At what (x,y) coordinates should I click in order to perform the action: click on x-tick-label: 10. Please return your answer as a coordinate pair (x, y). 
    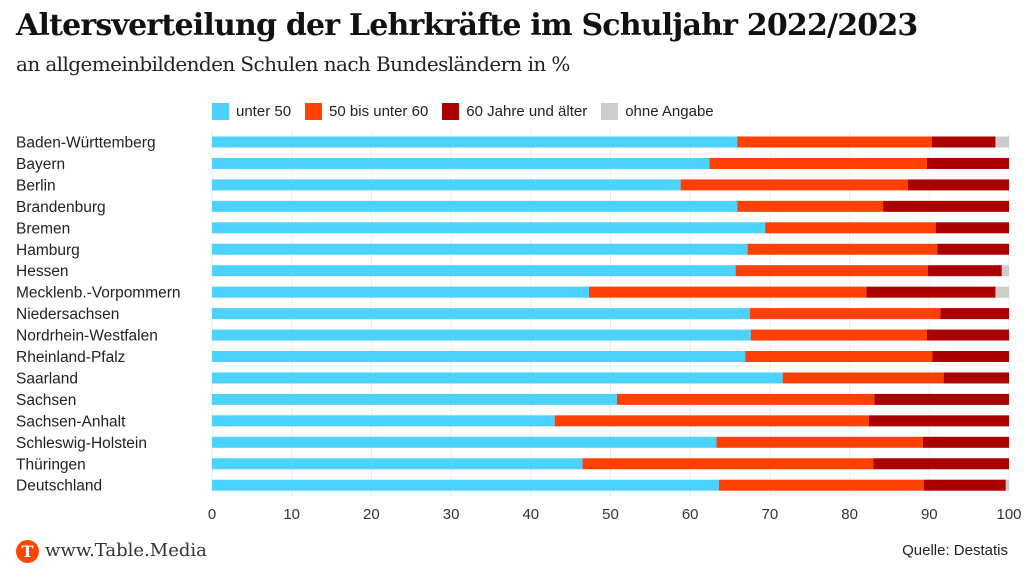
    Looking at the image, I should click on (291, 514).